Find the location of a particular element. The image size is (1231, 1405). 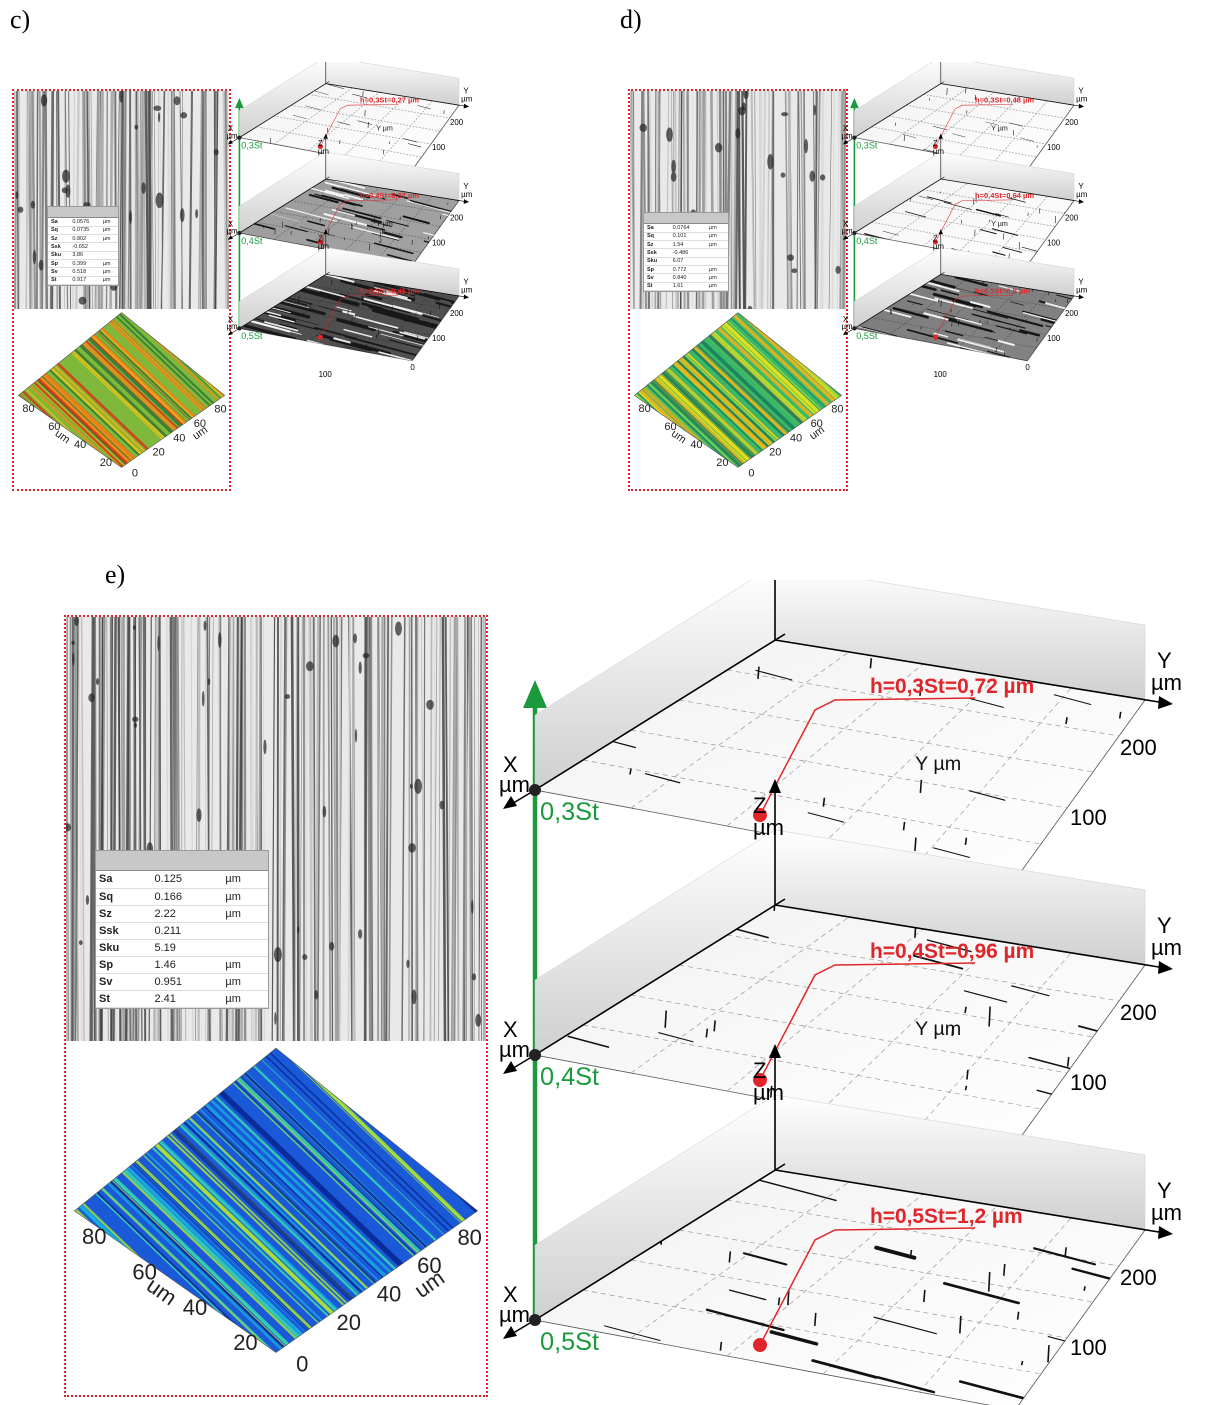

param-value: 0.166 is located at coordinates (187, 897).